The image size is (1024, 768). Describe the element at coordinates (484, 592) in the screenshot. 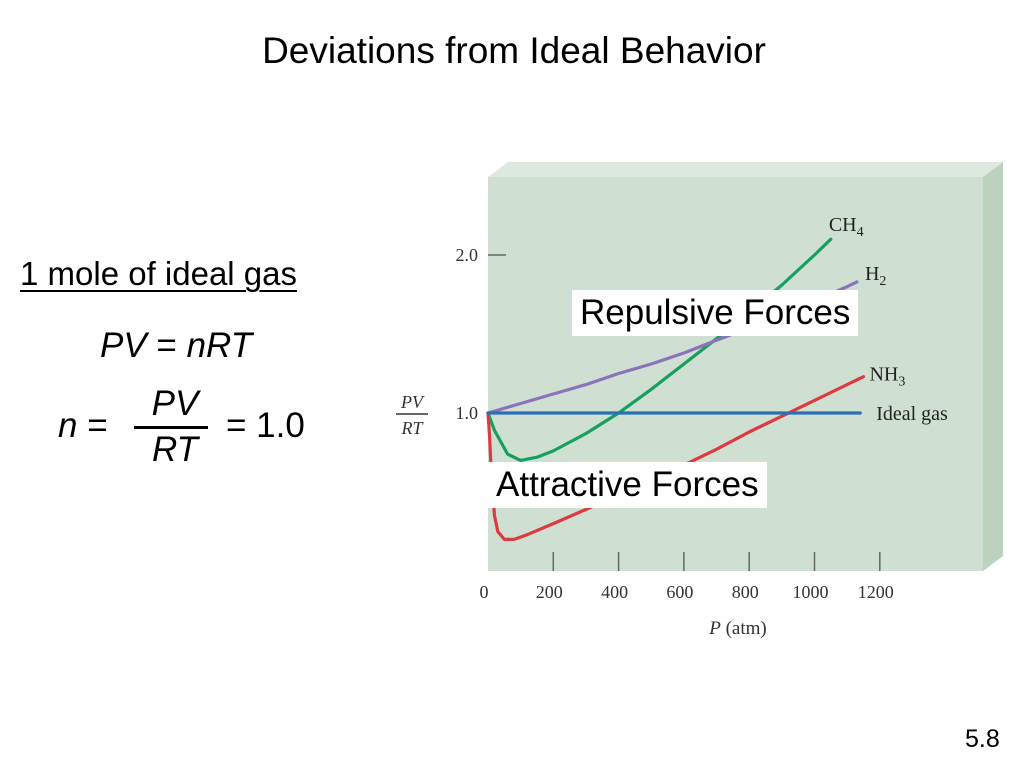

I see `x-tick-label: 0` at that location.